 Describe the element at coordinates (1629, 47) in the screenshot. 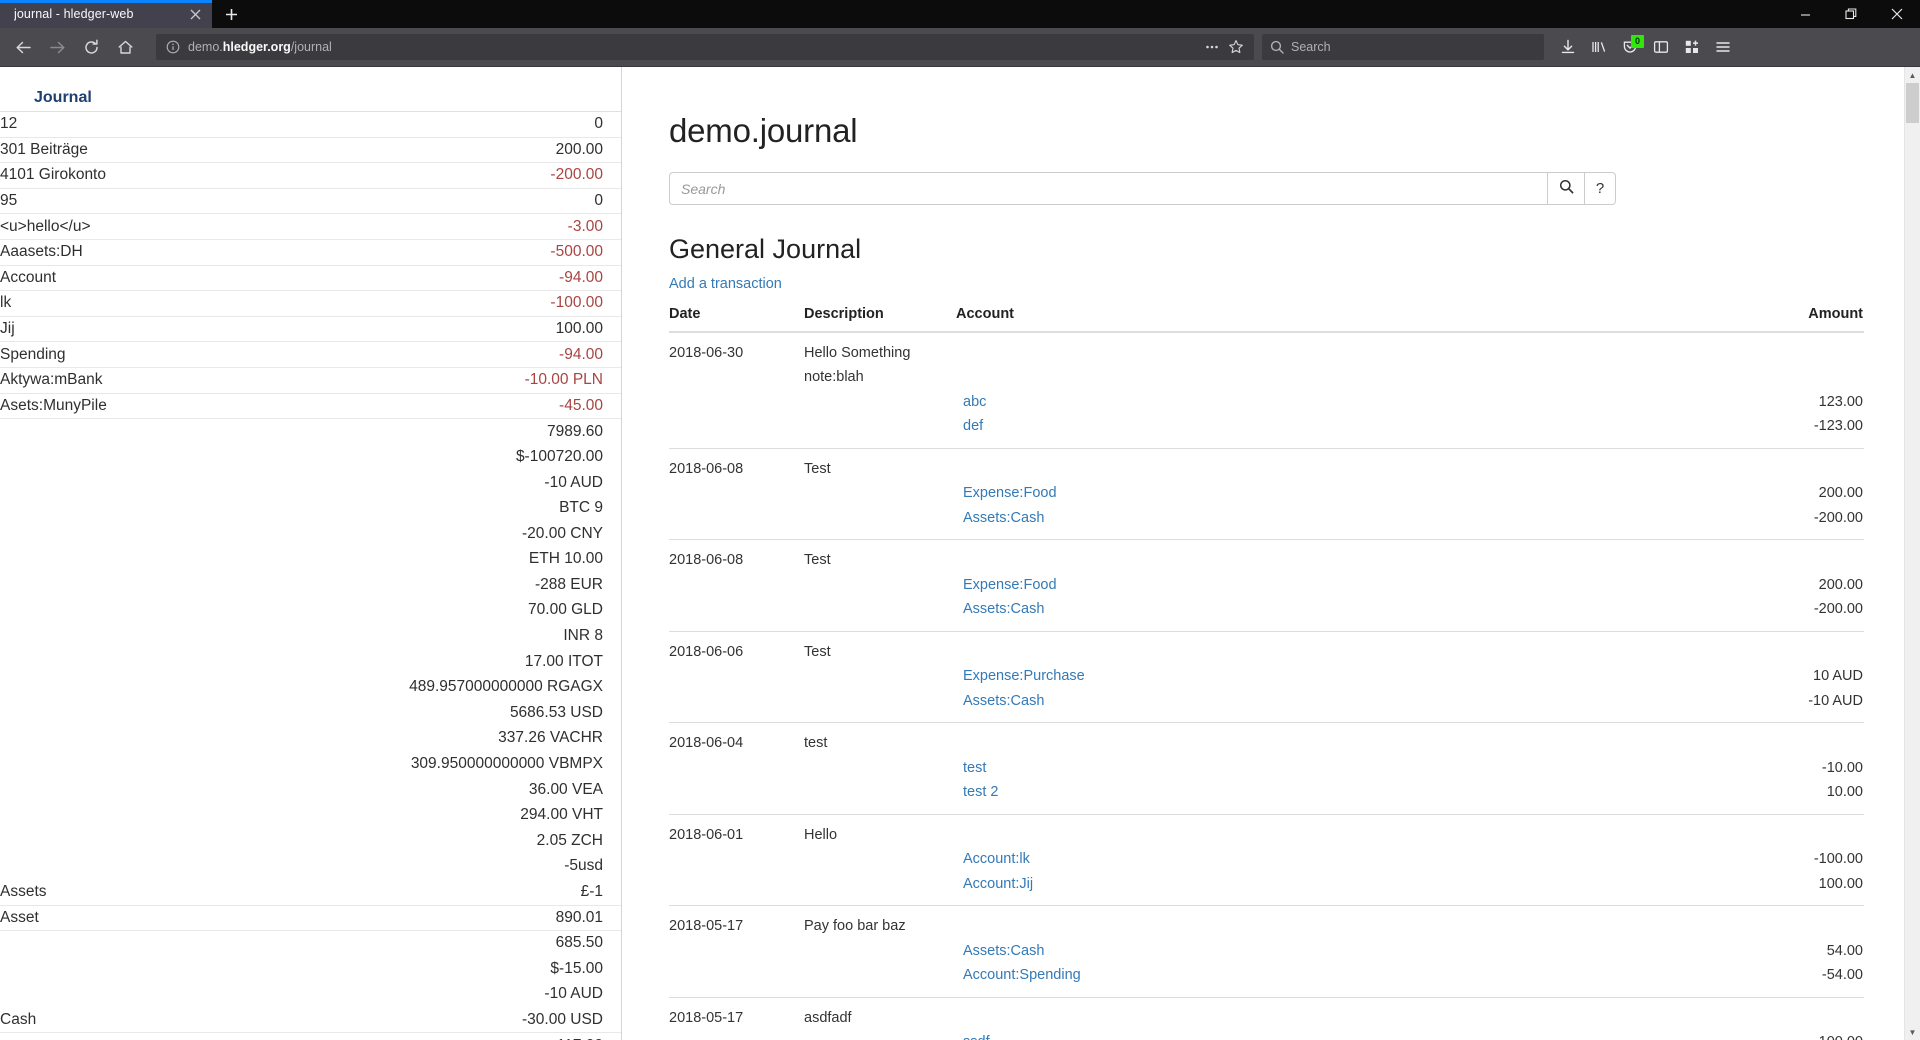

I see `pocket-icon: 0` at that location.